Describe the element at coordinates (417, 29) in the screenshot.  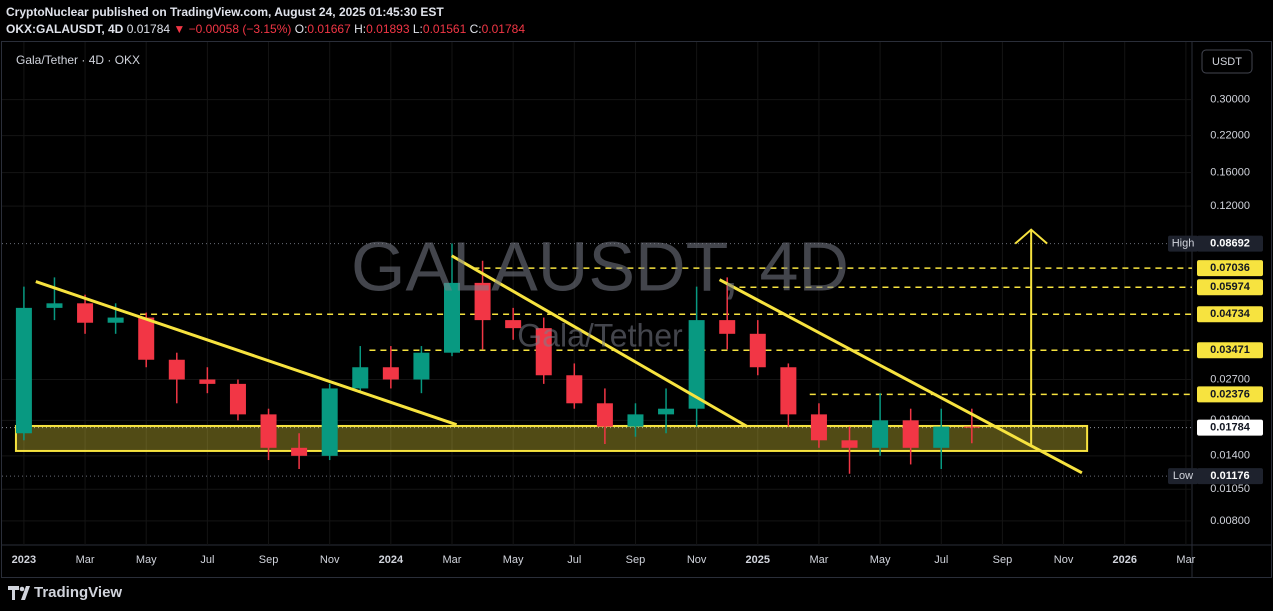
I see `ohlc-low-label: L:` at that location.